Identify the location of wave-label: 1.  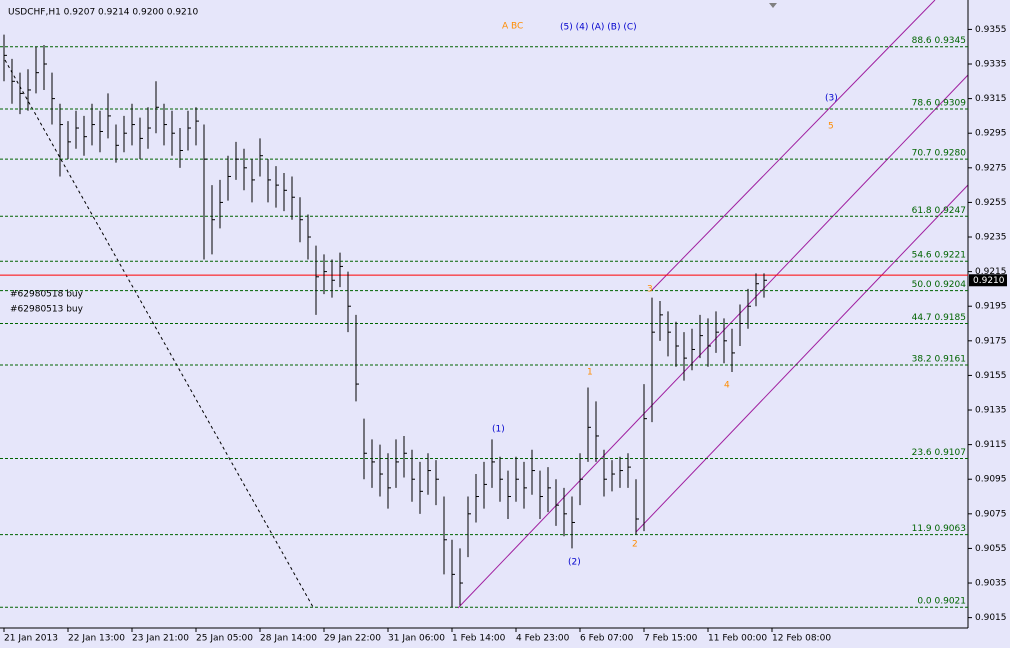
(590, 373).